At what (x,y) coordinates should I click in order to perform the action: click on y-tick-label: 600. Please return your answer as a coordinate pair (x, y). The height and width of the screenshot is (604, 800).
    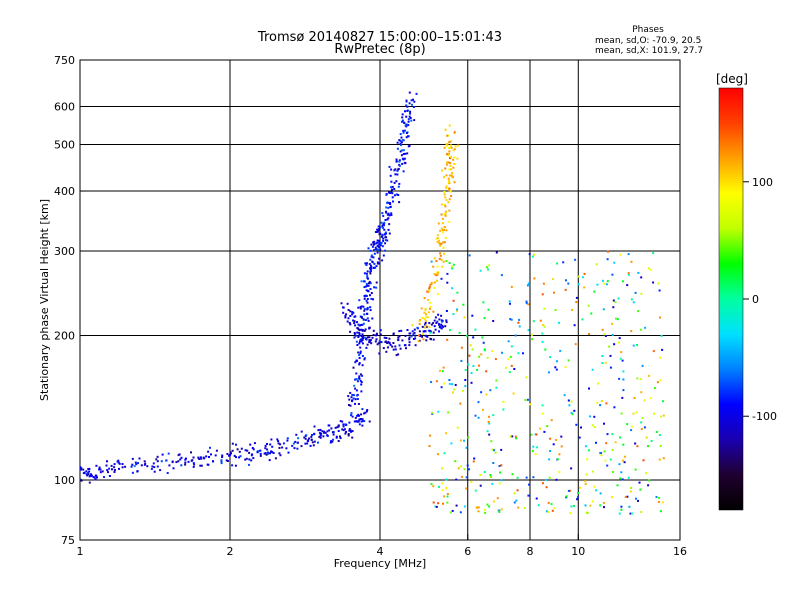
    Looking at the image, I should click on (64, 107).